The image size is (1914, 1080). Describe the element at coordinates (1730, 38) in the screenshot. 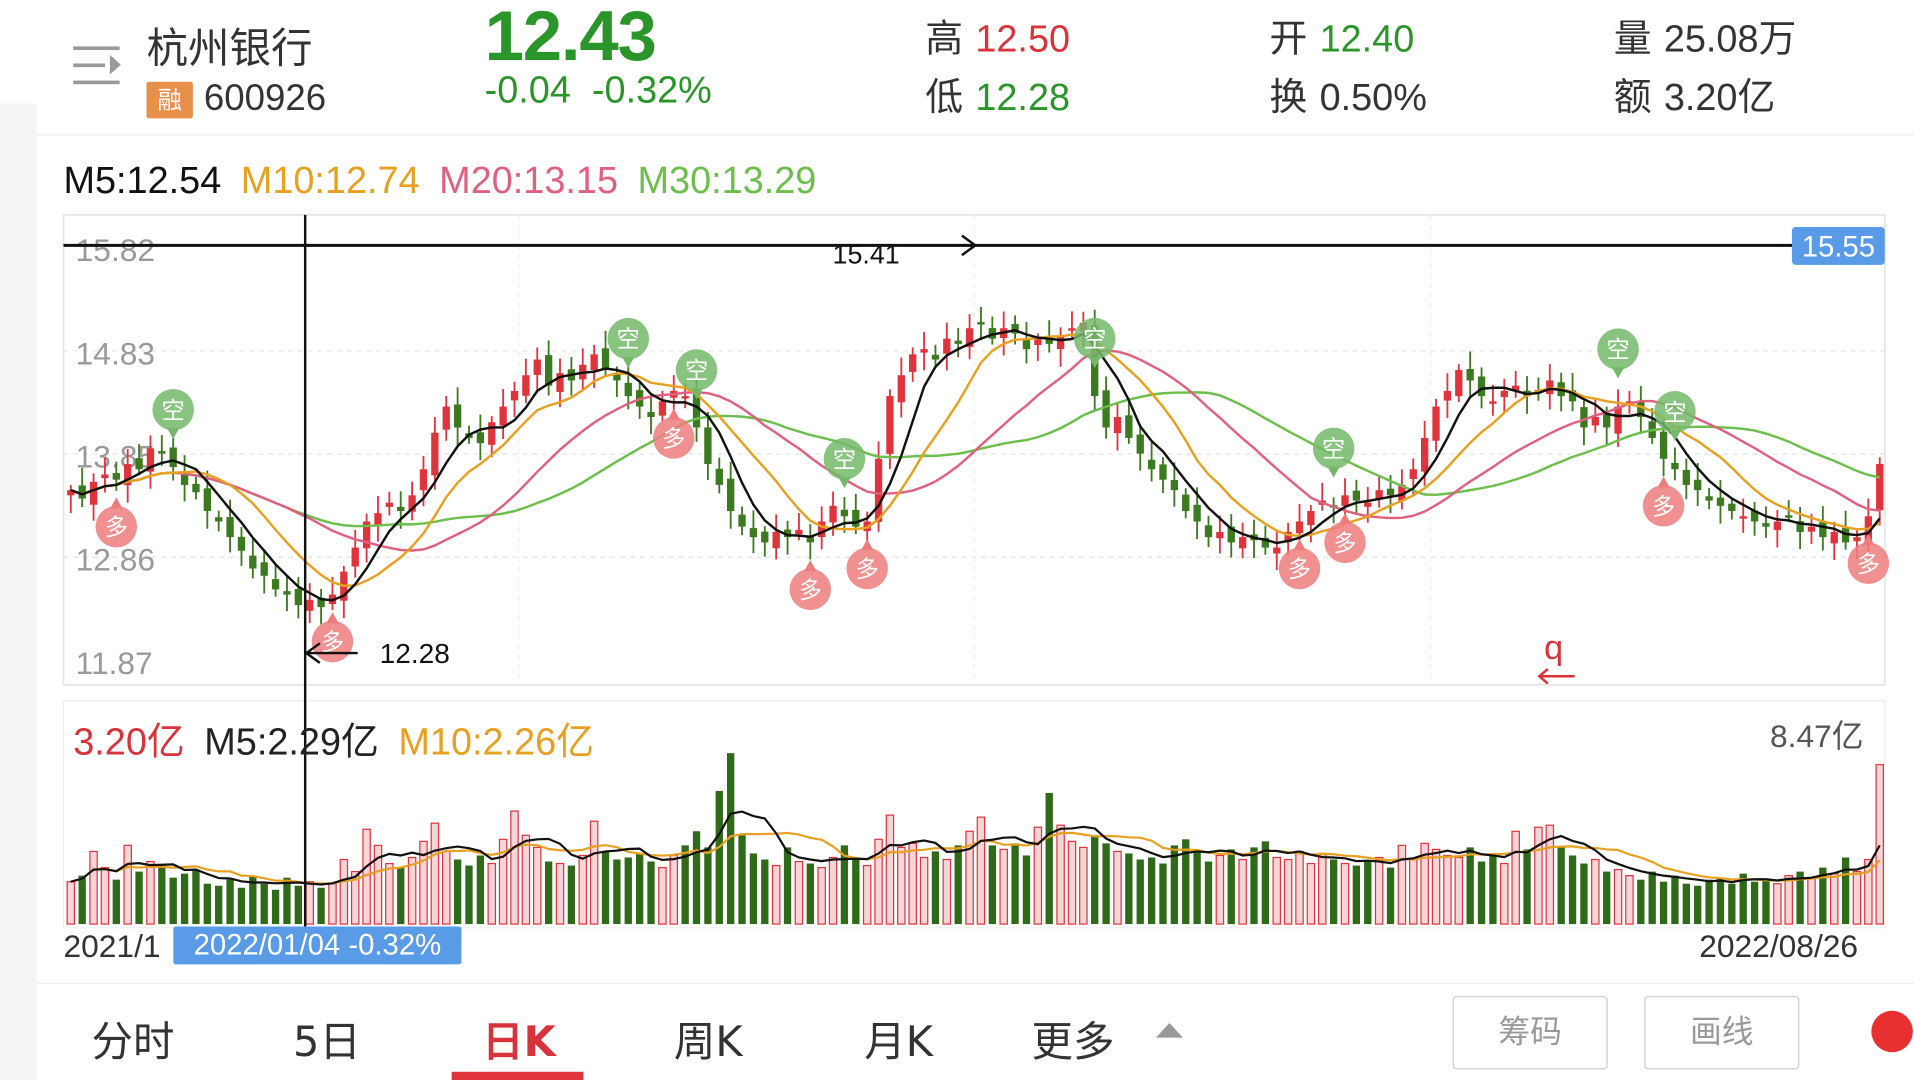

I see `stat-value: 25.08万` at that location.